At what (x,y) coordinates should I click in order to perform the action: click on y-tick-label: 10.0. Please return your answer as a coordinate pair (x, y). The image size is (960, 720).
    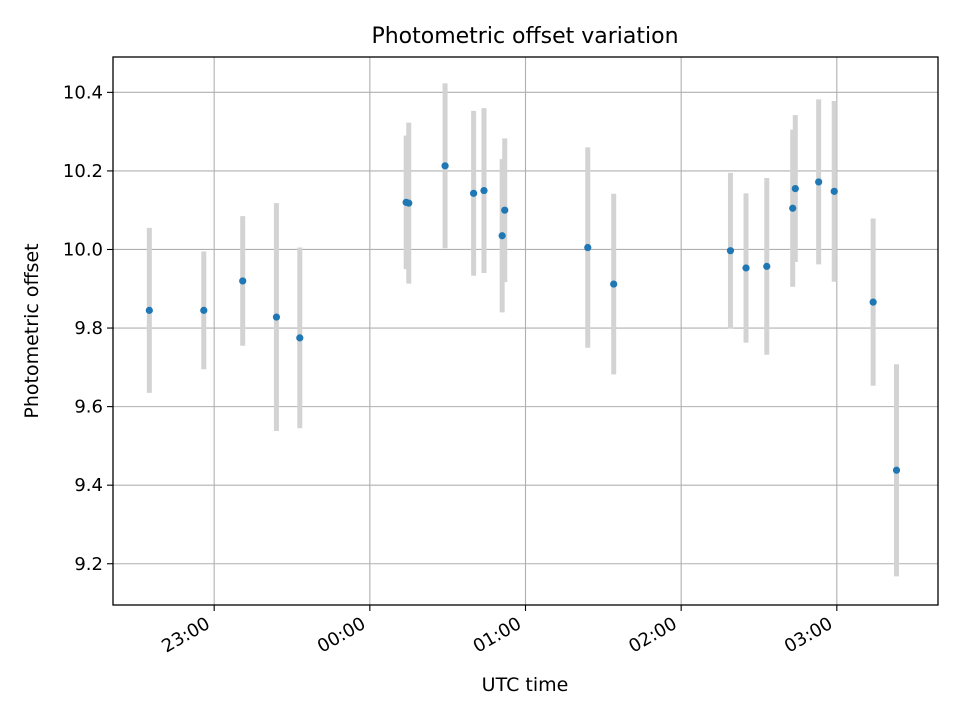
    Looking at the image, I should click on (83, 249).